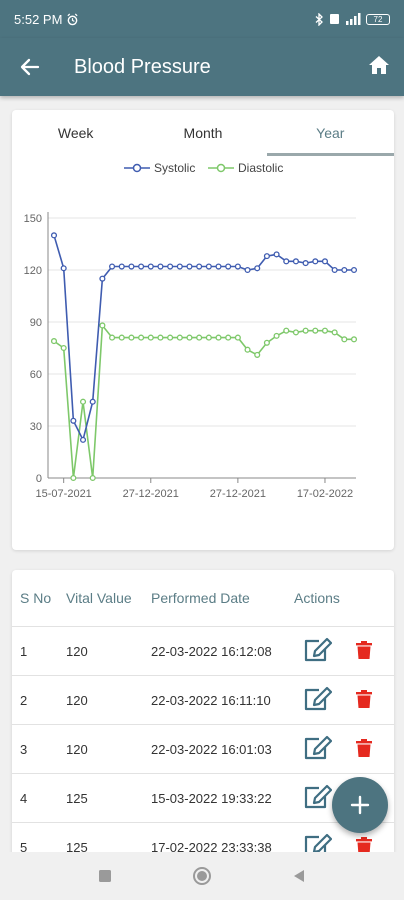 The width and height of the screenshot is (404, 900). I want to click on back-nav-icon, so click(299, 876).